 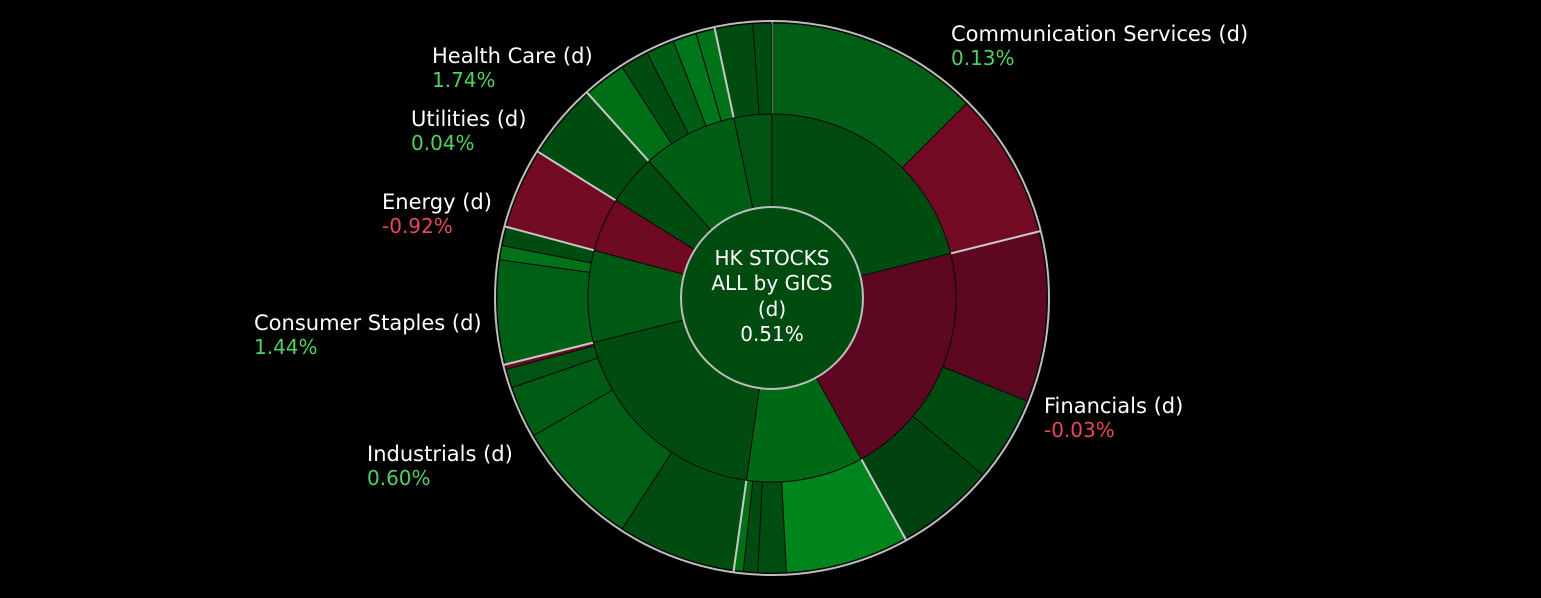 I want to click on center-title-line: ALL by GICS, so click(x=771, y=283).